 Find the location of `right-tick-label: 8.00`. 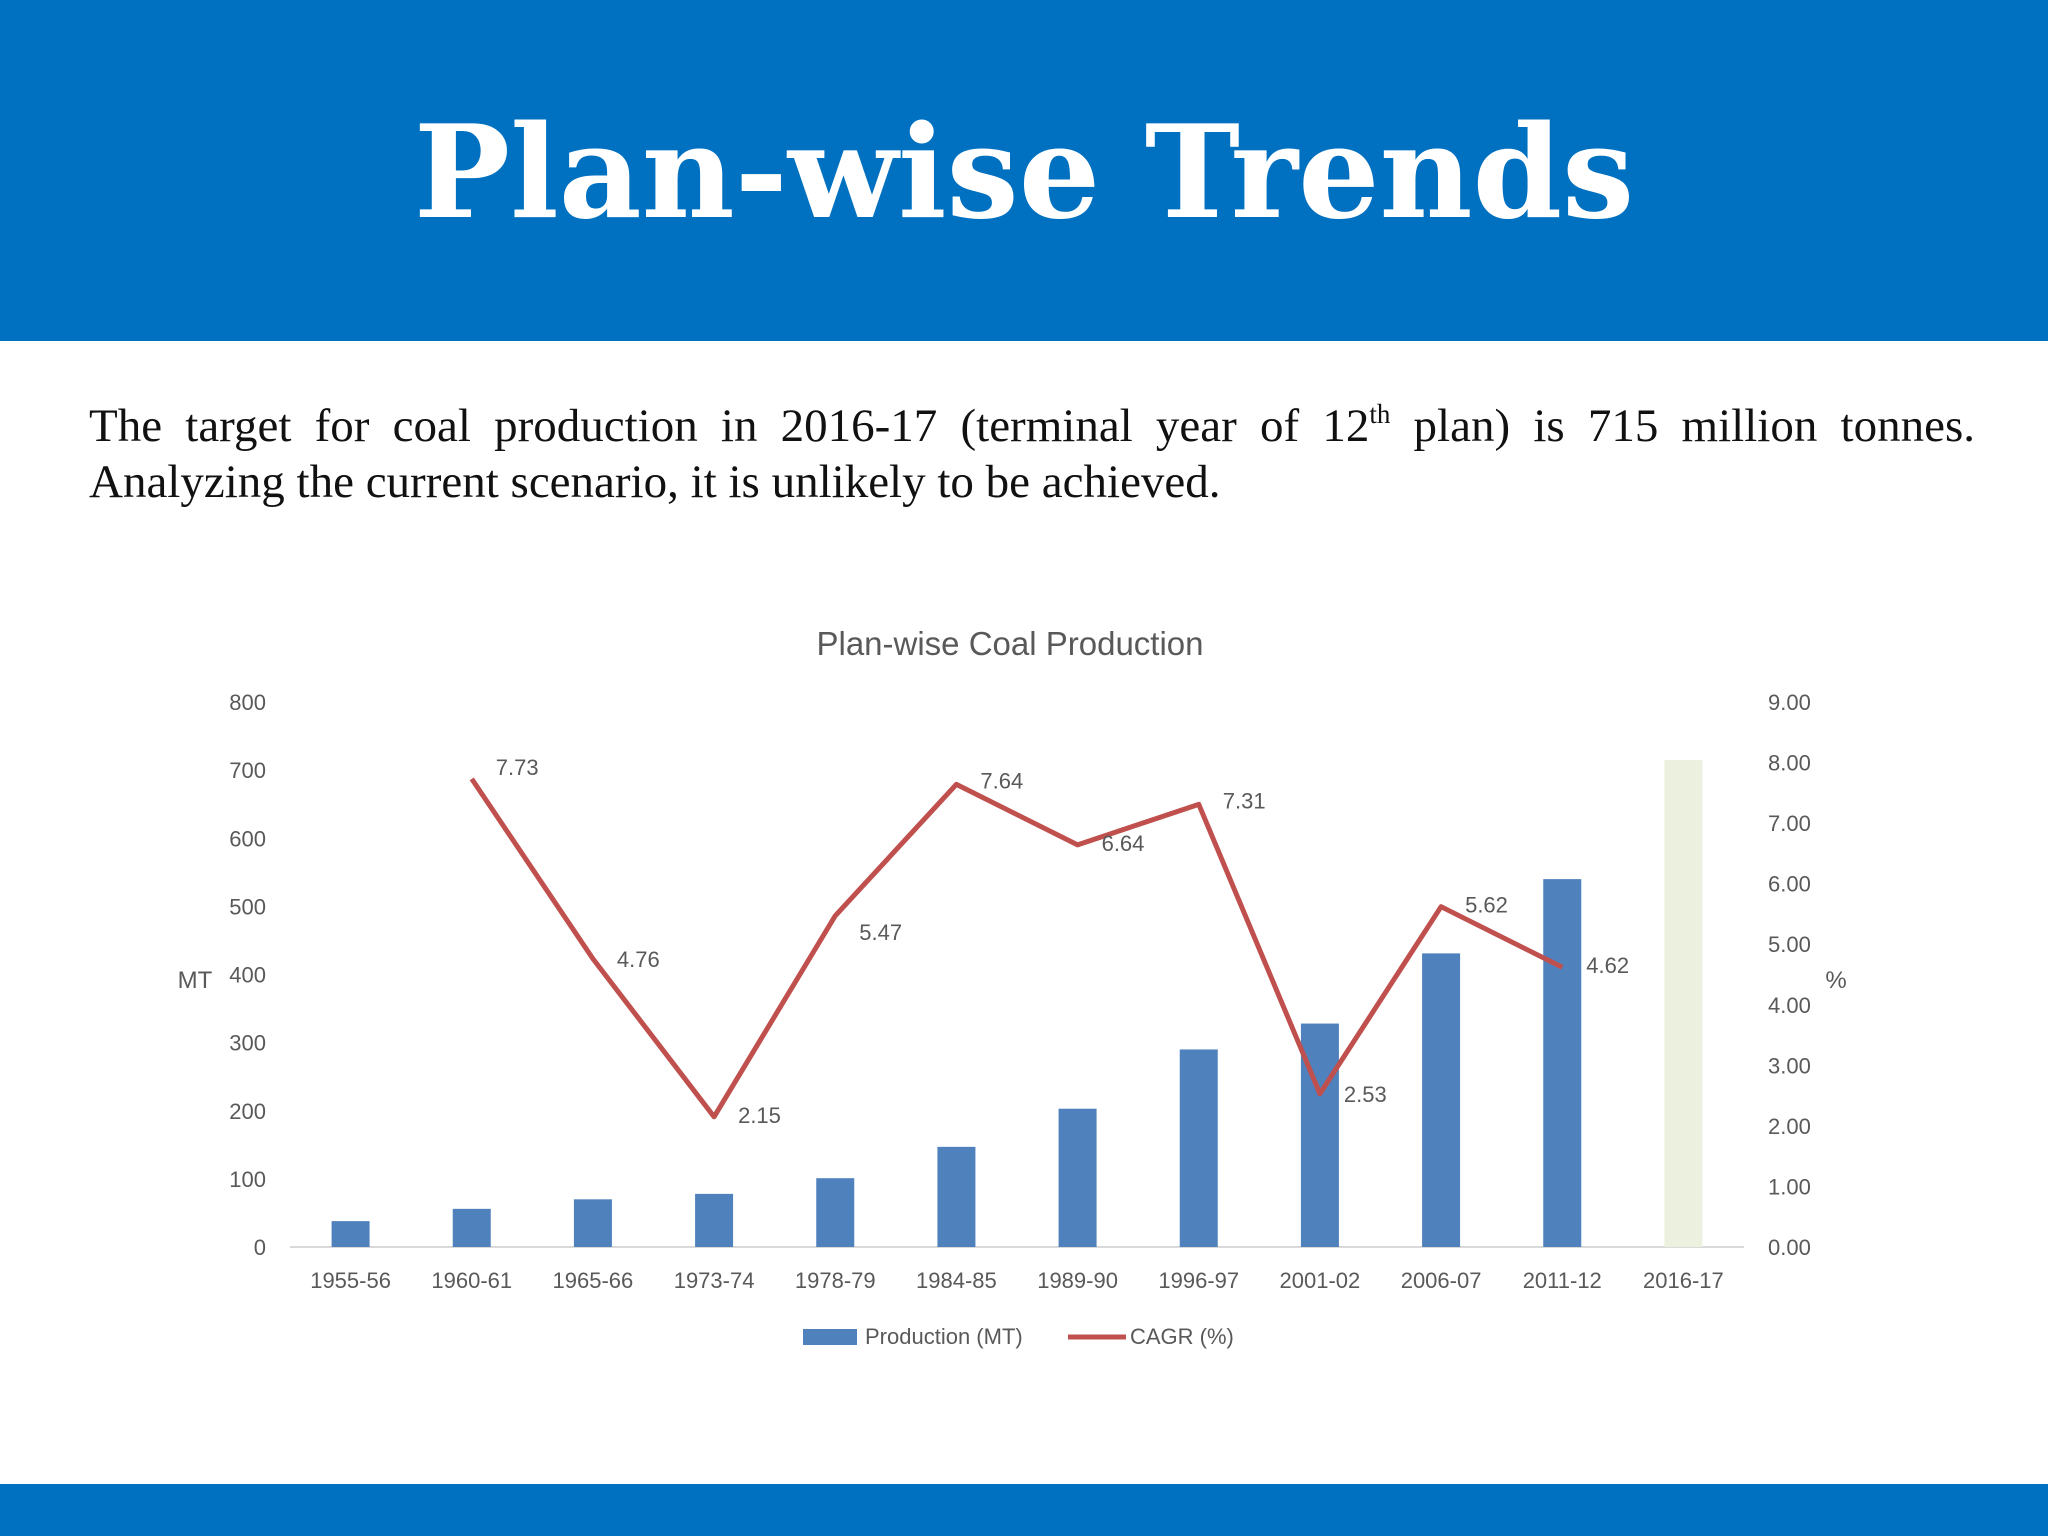

right-tick-label: 8.00 is located at coordinates (1789, 763).